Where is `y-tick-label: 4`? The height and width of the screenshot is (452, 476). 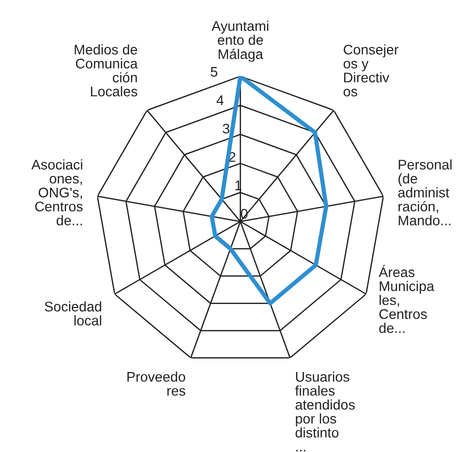
y-tick-label: 4 is located at coordinates (220, 100).